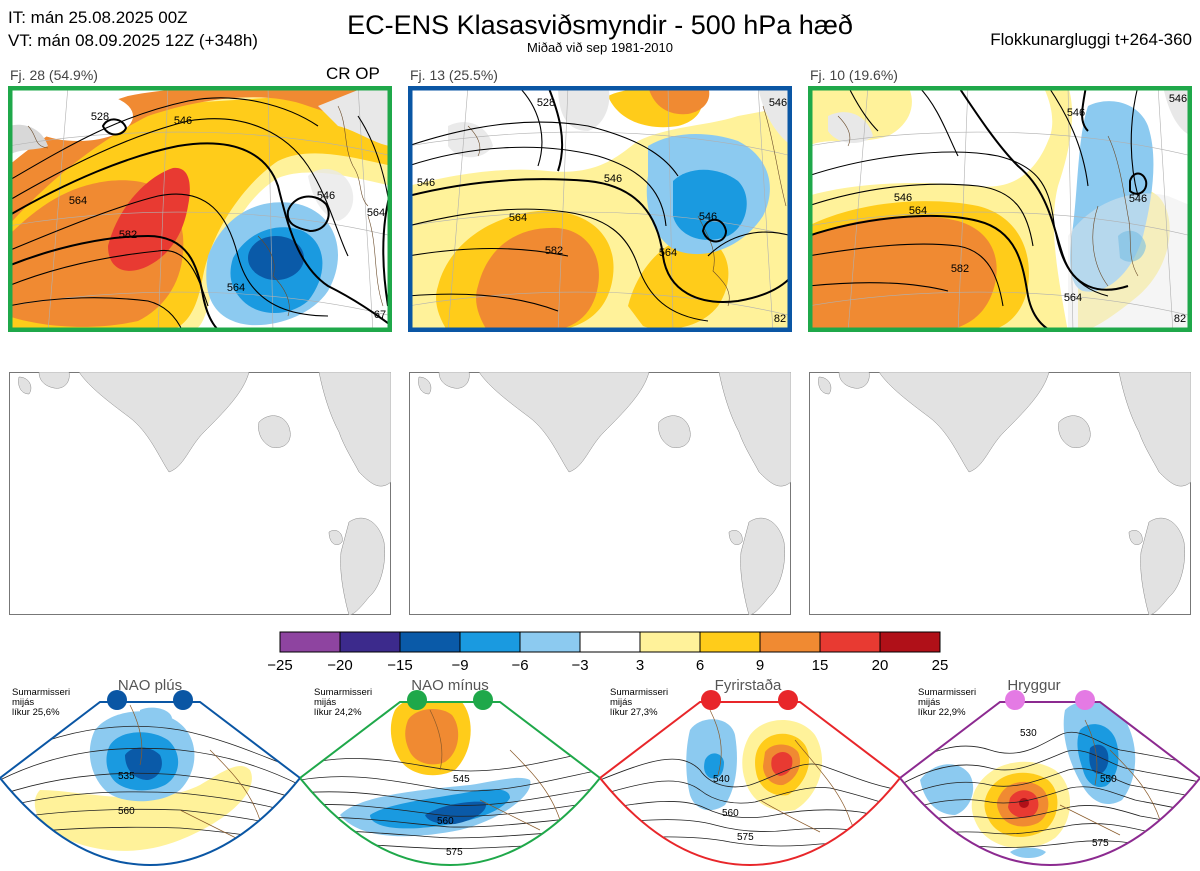 This screenshot has height=871, width=1200. Describe the element at coordinates (519, 665) in the screenshot. I see `colorbar-tick-label: −6` at that location.